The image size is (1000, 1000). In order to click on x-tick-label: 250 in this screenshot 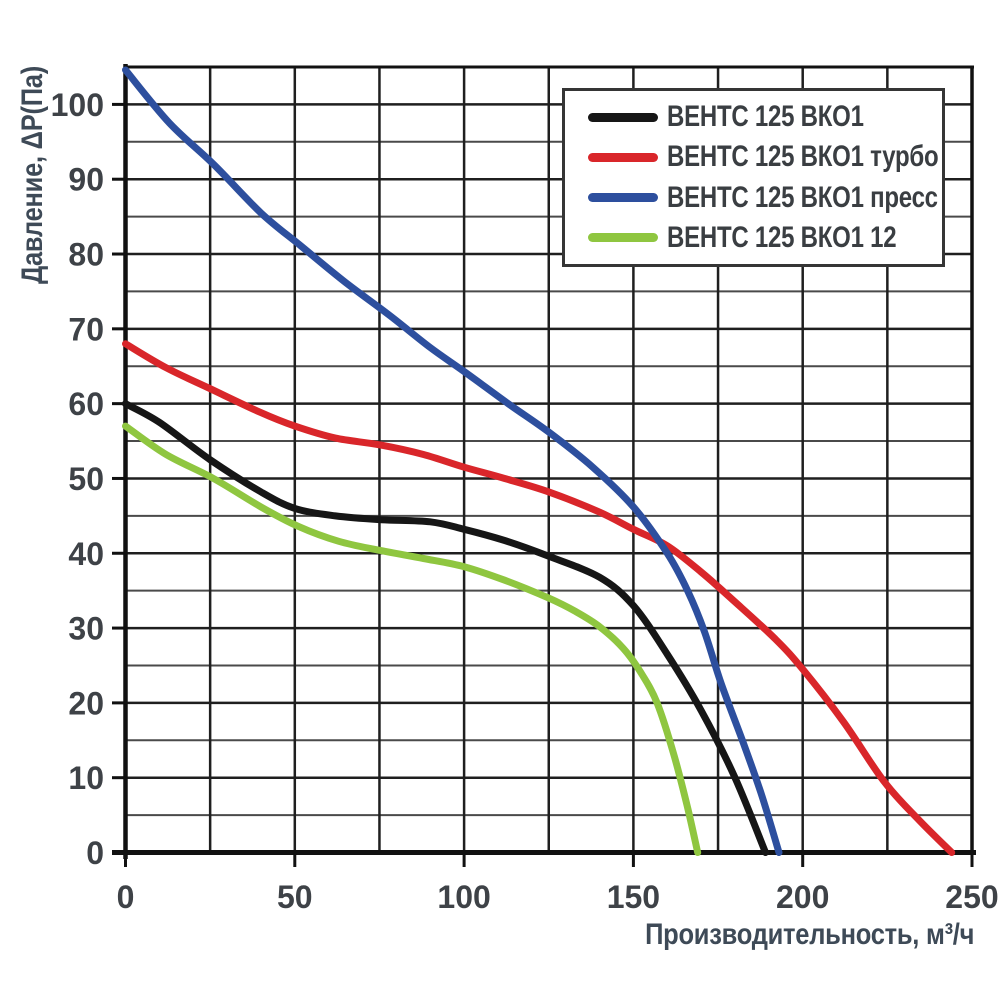, I will do `click(971, 897)`.